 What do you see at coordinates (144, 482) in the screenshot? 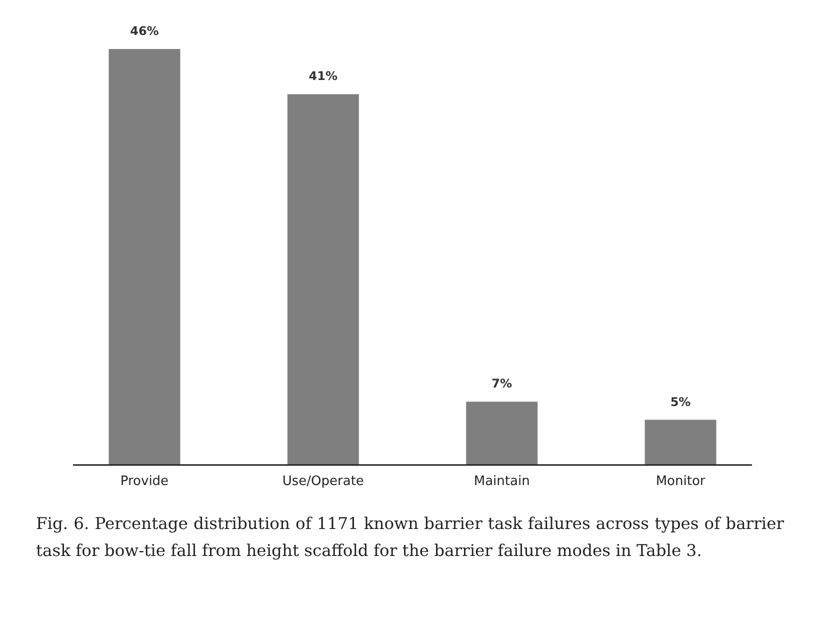
I see `x-tick-label: Provide` at bounding box center [144, 482].